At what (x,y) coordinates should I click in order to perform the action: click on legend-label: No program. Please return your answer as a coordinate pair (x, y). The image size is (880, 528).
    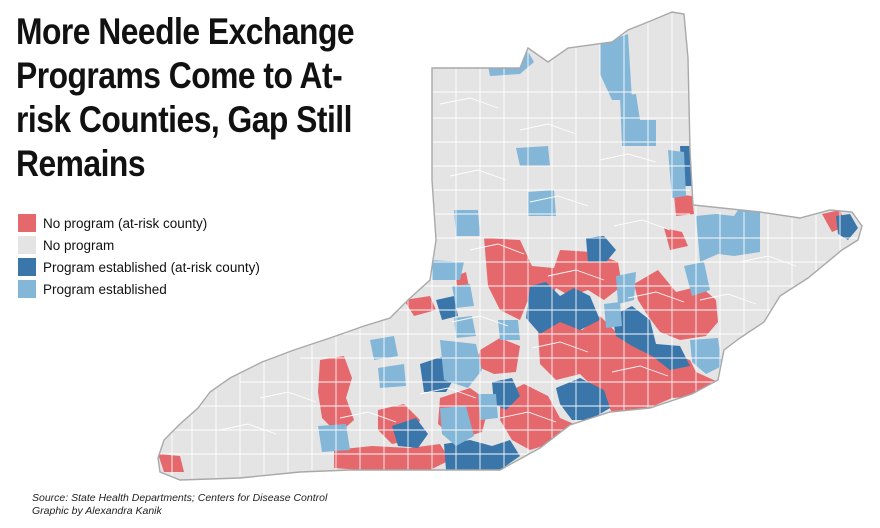
    Looking at the image, I should click on (79, 245).